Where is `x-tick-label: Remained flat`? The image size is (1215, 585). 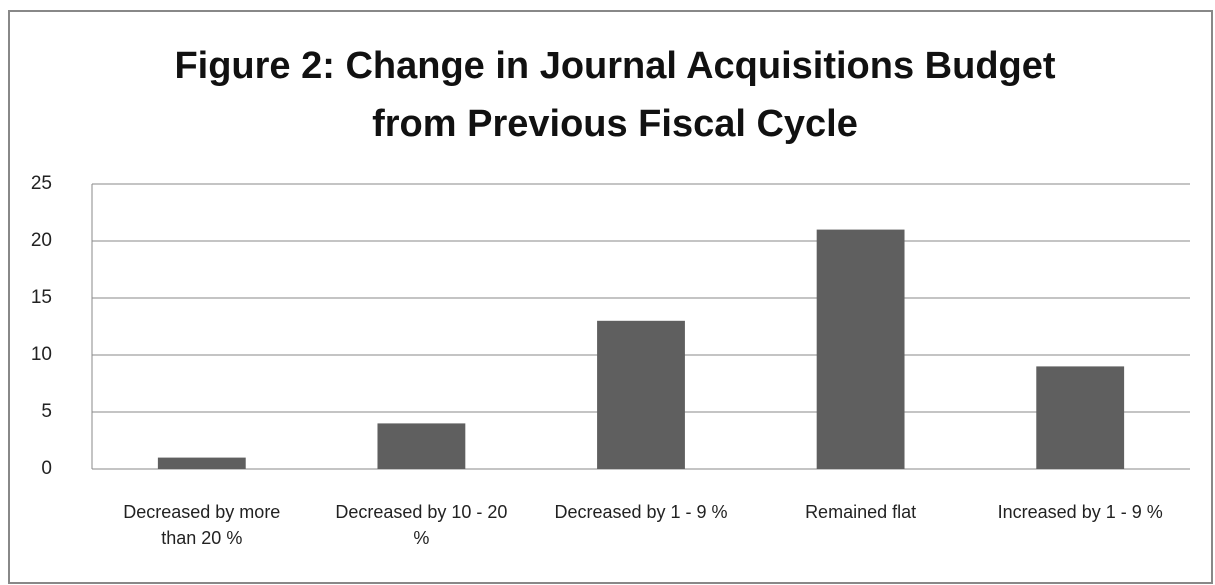 x-tick-label: Remained flat is located at coordinates (861, 512).